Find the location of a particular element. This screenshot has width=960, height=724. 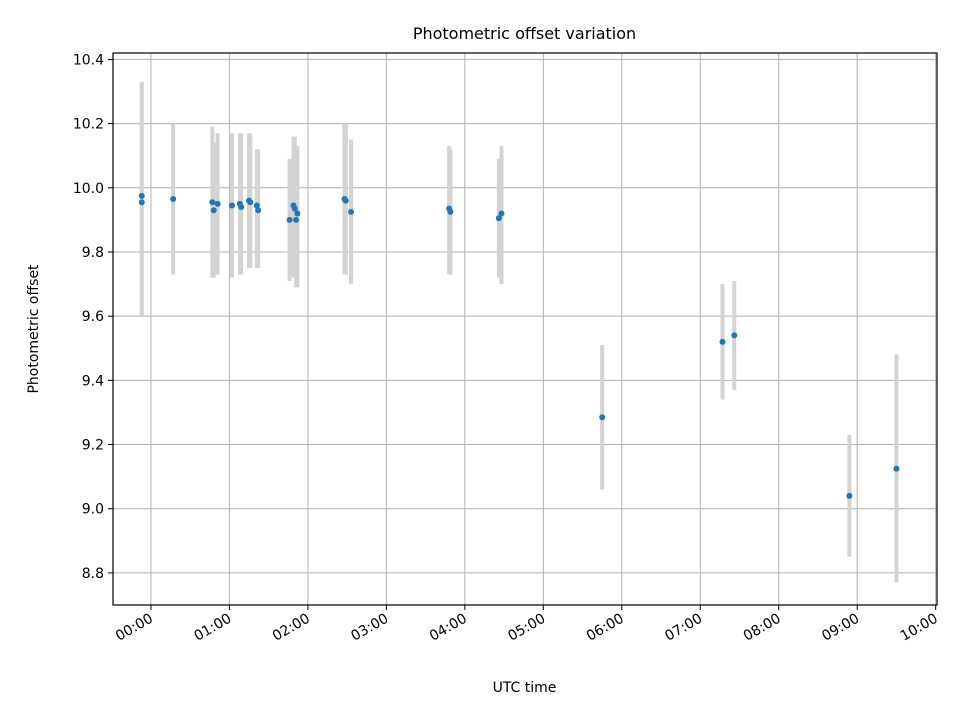

y-tick-label: 9.4 is located at coordinates (93, 381).